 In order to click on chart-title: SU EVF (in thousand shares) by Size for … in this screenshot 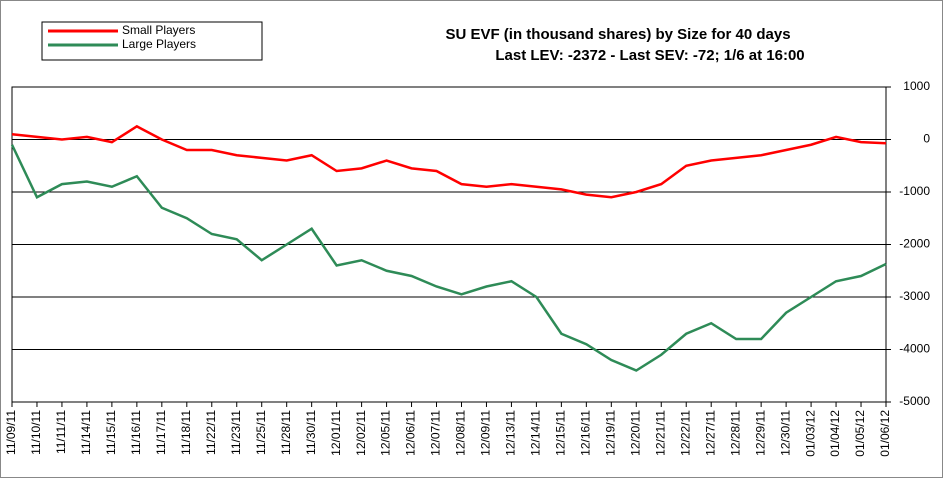, I will do `click(617, 34)`.